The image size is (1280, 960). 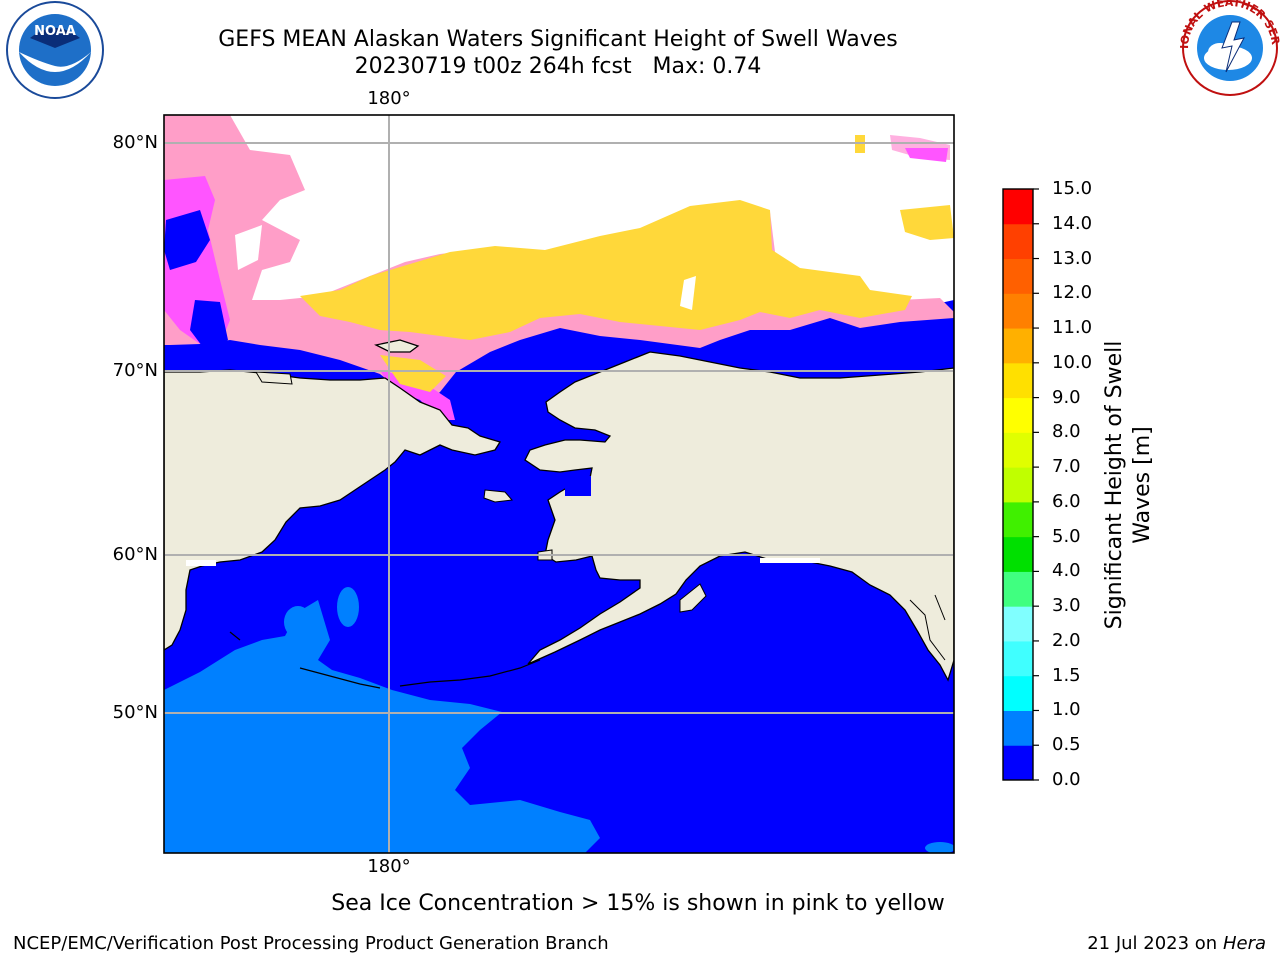 What do you see at coordinates (1066, 745) in the screenshot?
I see `colorbar-tick-label: 0.5` at bounding box center [1066, 745].